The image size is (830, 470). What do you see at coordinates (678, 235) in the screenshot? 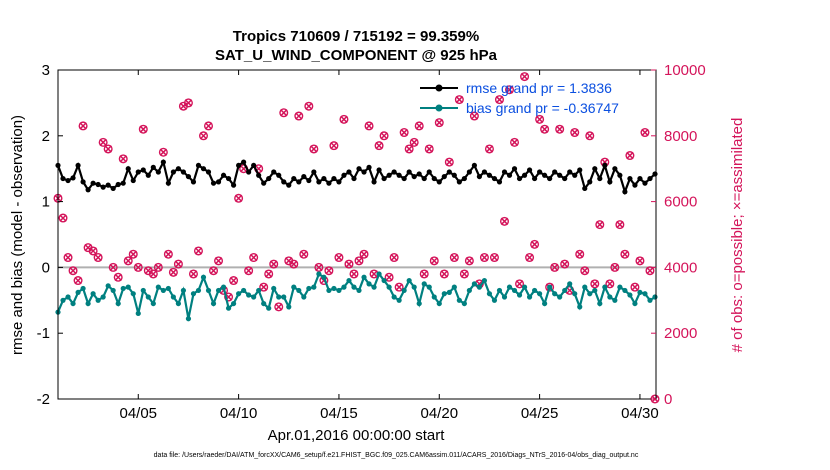
I see `y-axis-right: 0 2000 4000 6000 8000 10000` at bounding box center [678, 235].